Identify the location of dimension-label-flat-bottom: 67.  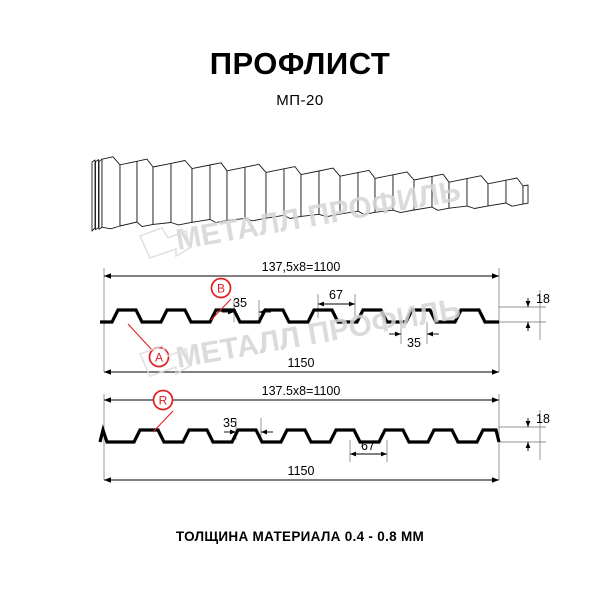
(368, 446).